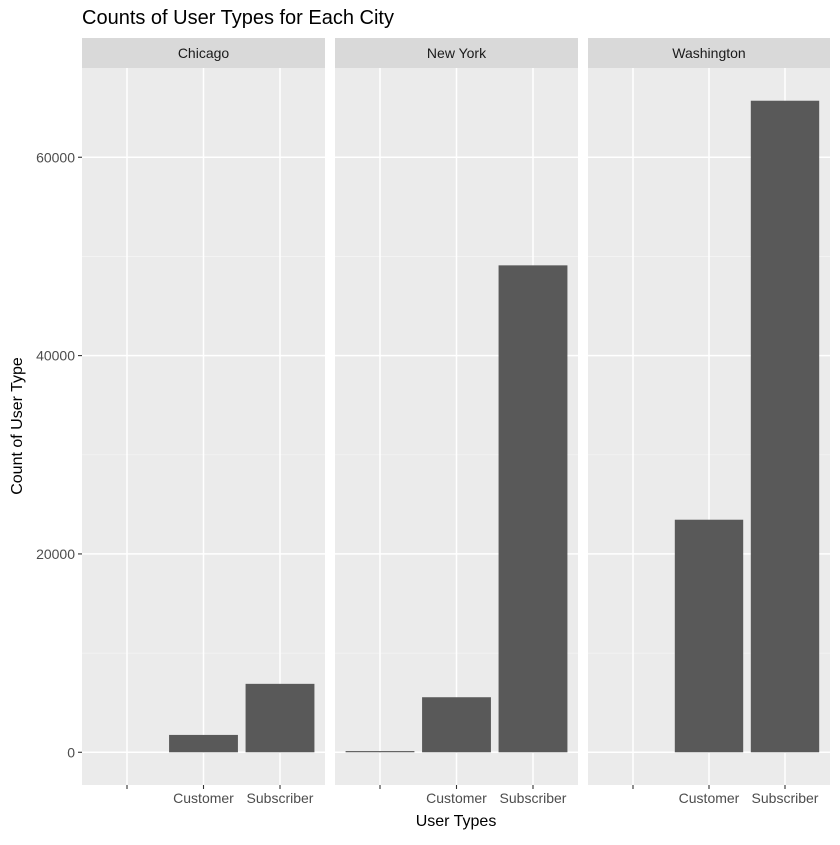  What do you see at coordinates (280, 718) in the screenshot?
I see `bar-chicago-subscriber` at bounding box center [280, 718].